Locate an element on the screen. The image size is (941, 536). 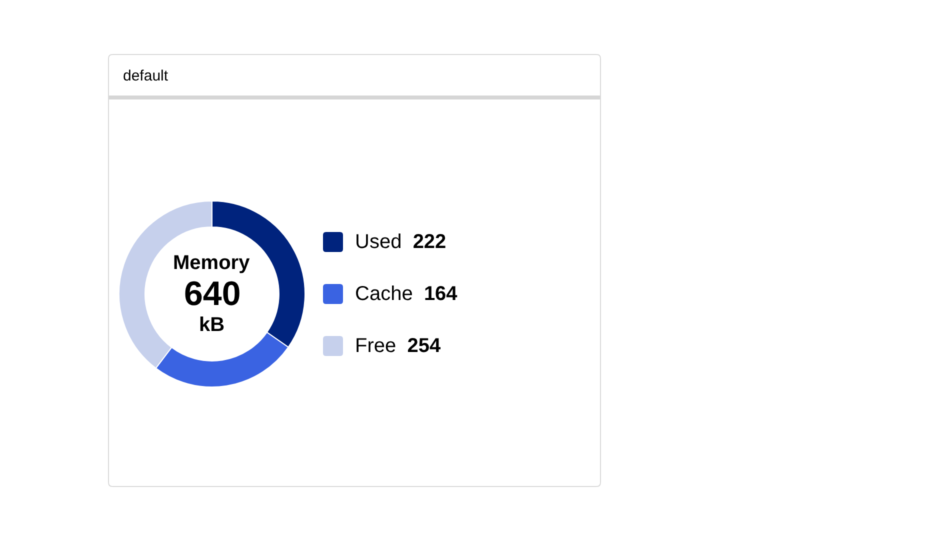
text: Memory is located at coordinates (212, 263).